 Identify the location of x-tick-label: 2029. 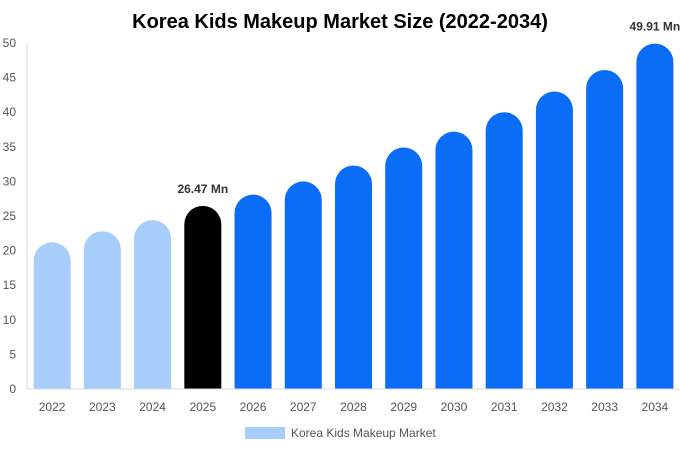
(403, 407).